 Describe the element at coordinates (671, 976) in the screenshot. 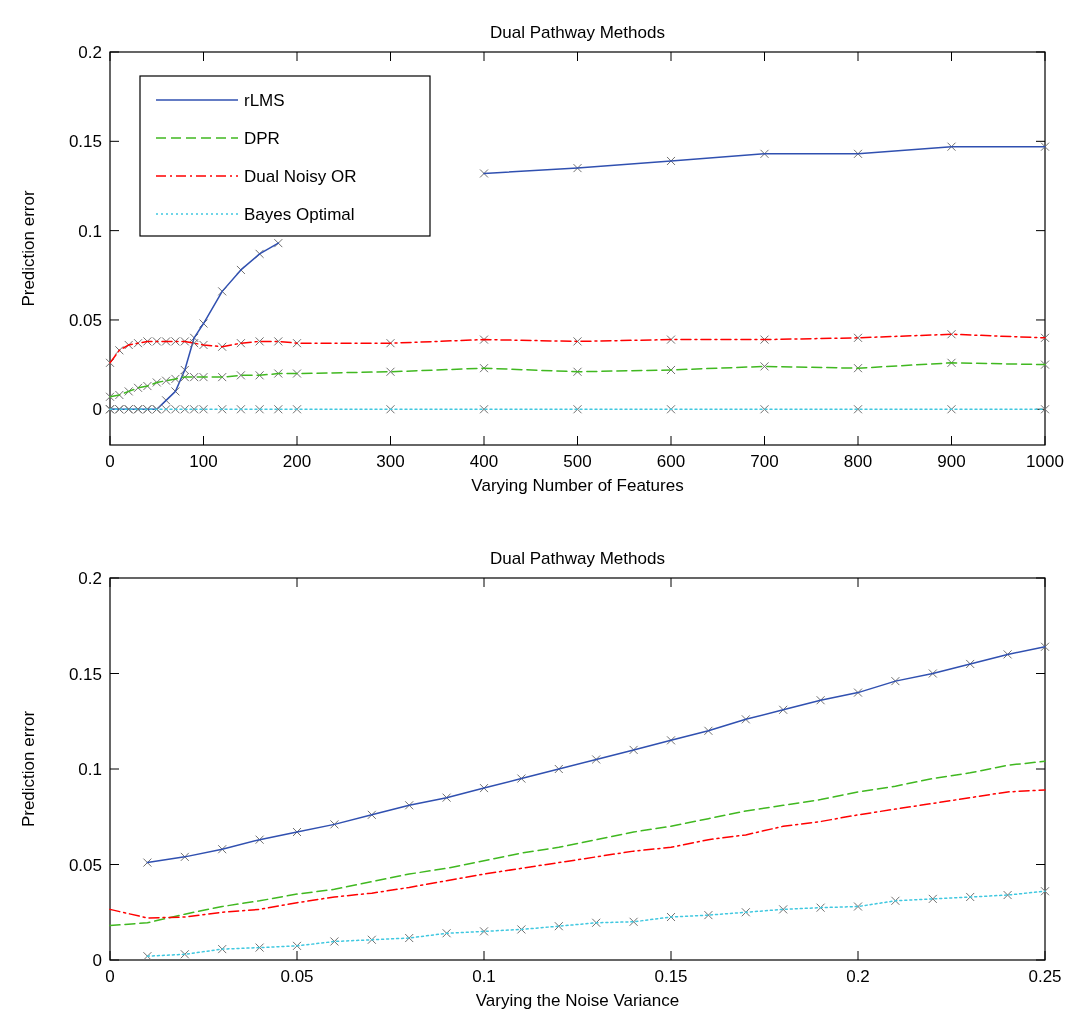

I see `x-tick-label: 0.15` at that location.